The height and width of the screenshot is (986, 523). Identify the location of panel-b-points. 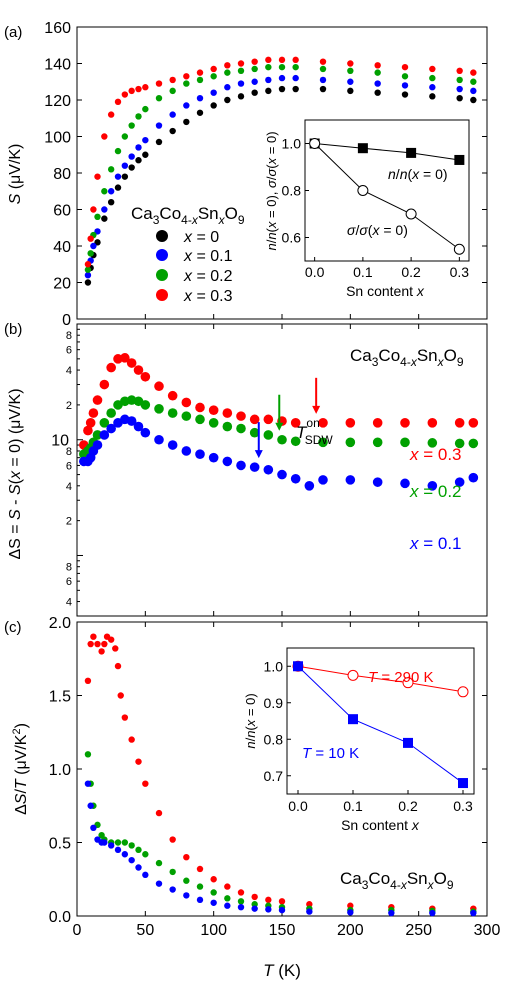
(279, 422).